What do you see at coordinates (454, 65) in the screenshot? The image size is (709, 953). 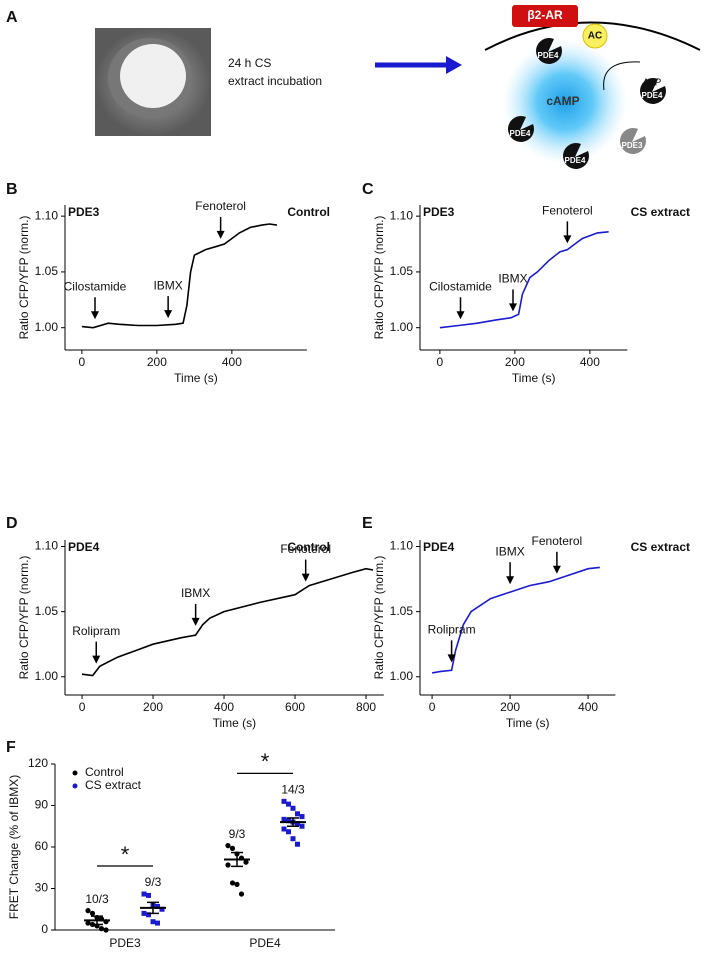 I see `arrow-head` at bounding box center [454, 65].